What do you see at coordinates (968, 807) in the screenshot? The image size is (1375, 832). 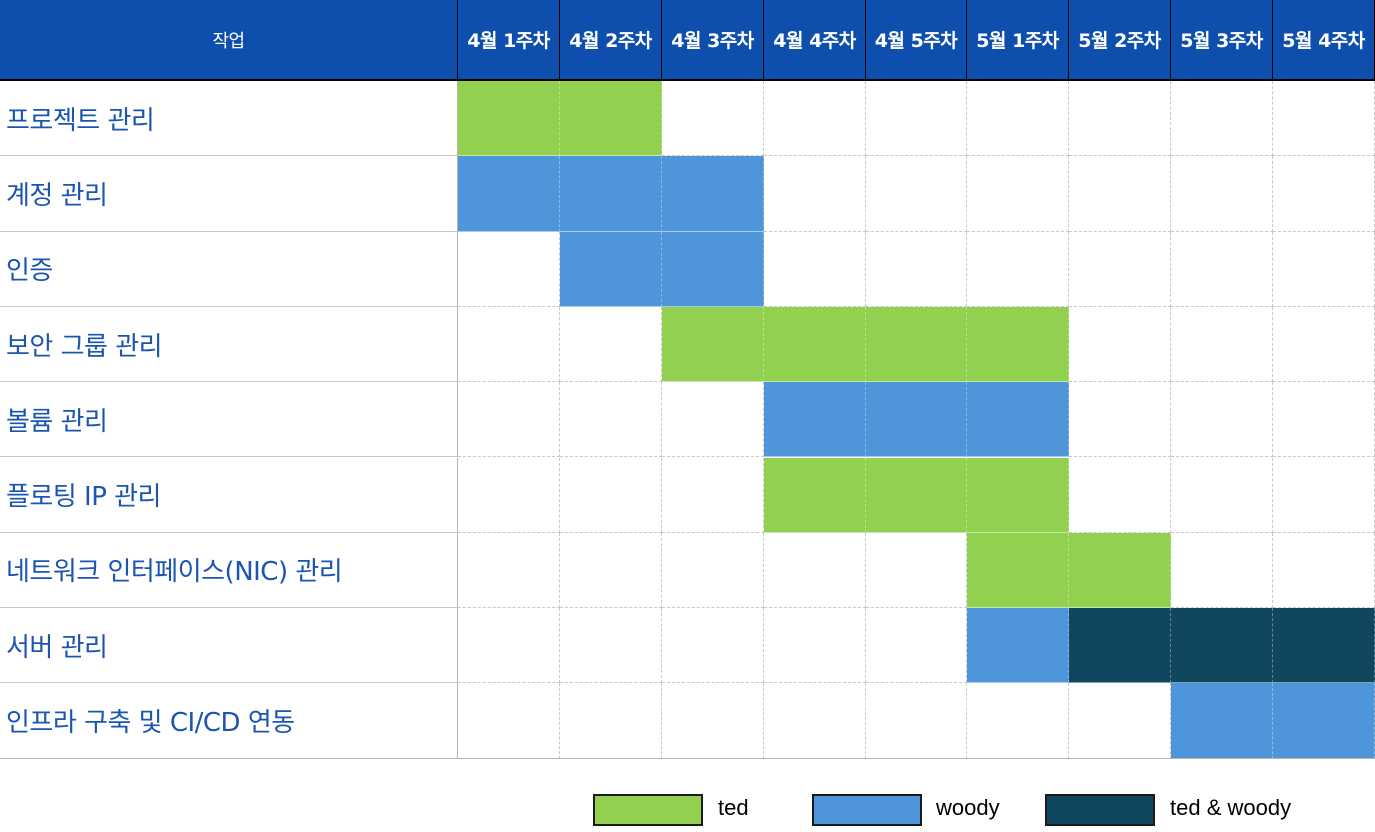 I see `legend-label-woody: woody` at bounding box center [968, 807].